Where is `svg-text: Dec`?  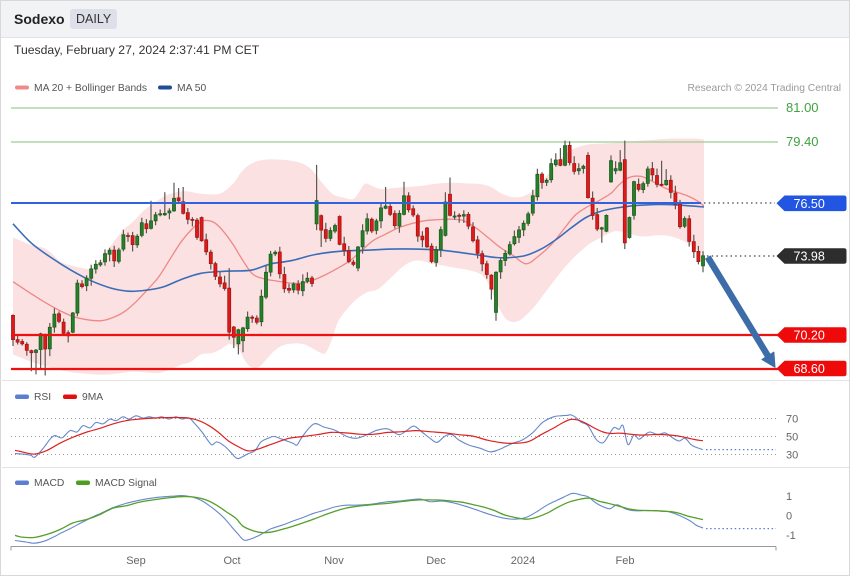
svg-text: Dec is located at coordinates (436, 561).